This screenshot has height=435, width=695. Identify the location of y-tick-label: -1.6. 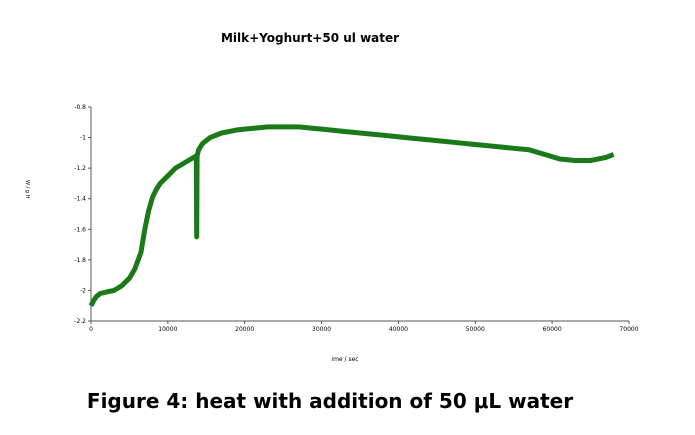
(80, 229).